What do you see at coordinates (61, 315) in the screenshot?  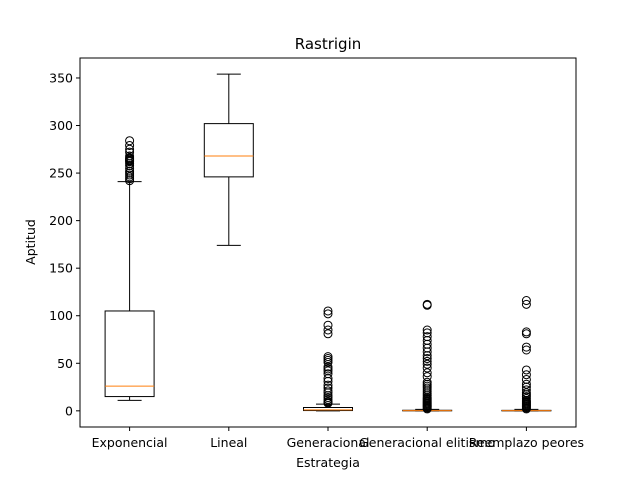 I see `y-tick-label: 100` at bounding box center [61, 315].